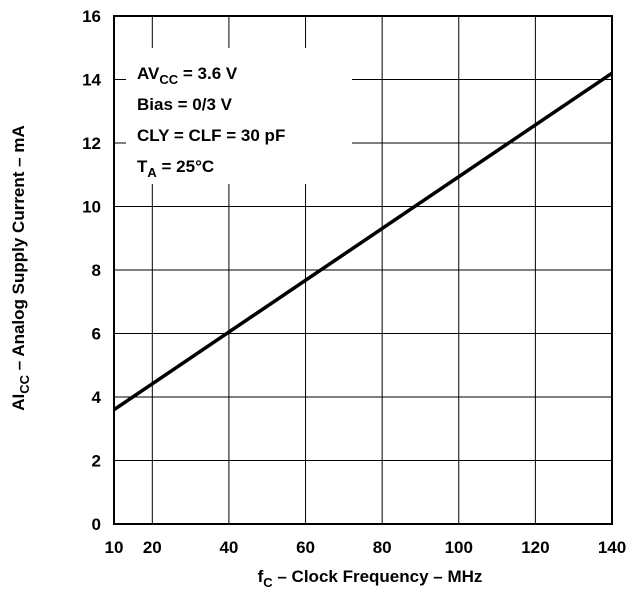  Describe the element at coordinates (18, 402) in the screenshot. I see `y-axis-title-main: AI` at that location.